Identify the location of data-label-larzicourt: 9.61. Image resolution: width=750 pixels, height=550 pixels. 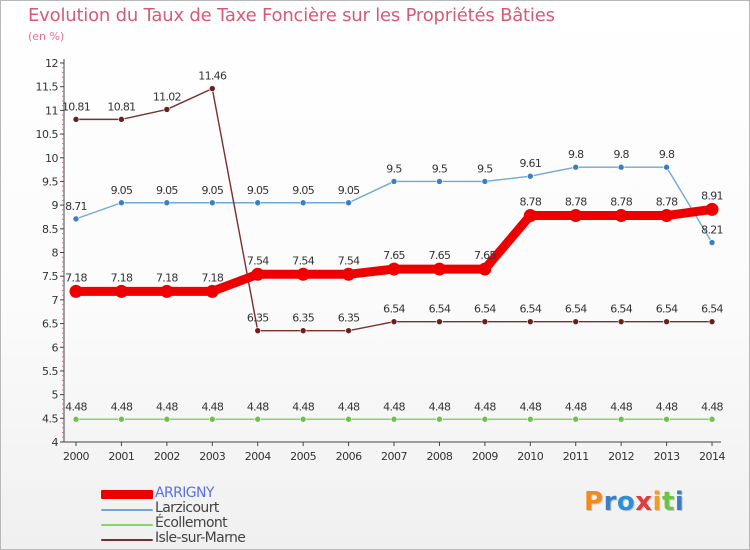
(530, 163).